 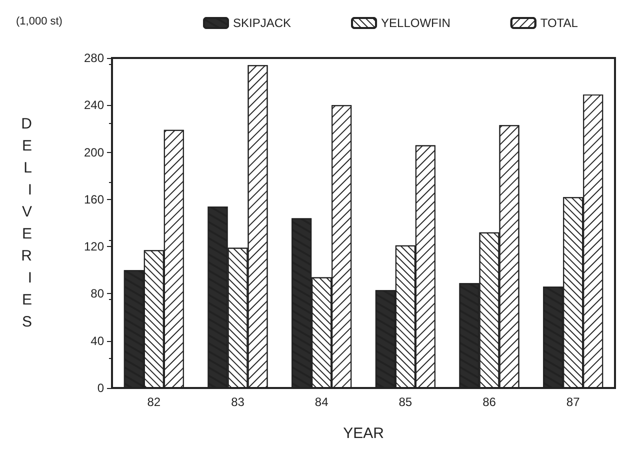 What do you see at coordinates (26, 223) in the screenshot?
I see `text: DELIVERIES` at bounding box center [26, 223].